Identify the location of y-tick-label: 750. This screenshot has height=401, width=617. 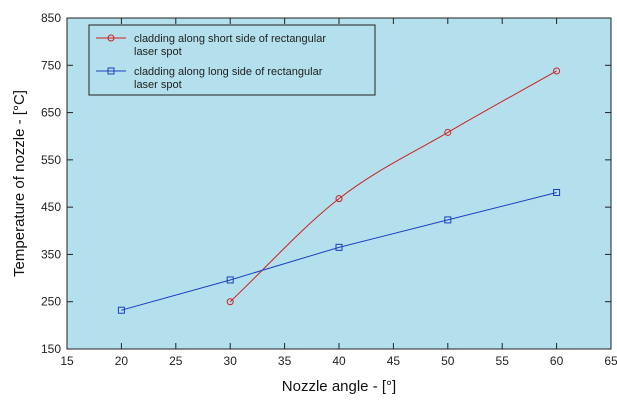
(51, 65).